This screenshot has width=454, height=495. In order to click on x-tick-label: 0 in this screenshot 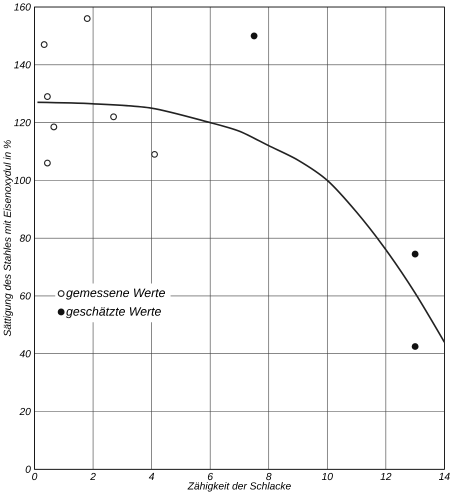, I will do `click(35, 476)`.